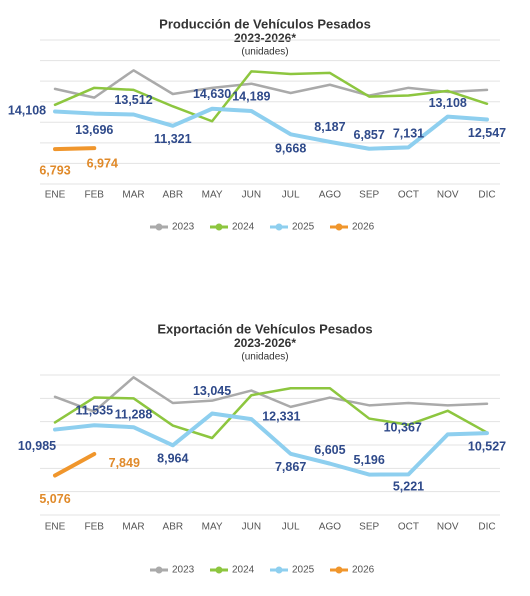 This screenshot has width=530, height=596. I want to click on data-label: 10,367, so click(403, 428).